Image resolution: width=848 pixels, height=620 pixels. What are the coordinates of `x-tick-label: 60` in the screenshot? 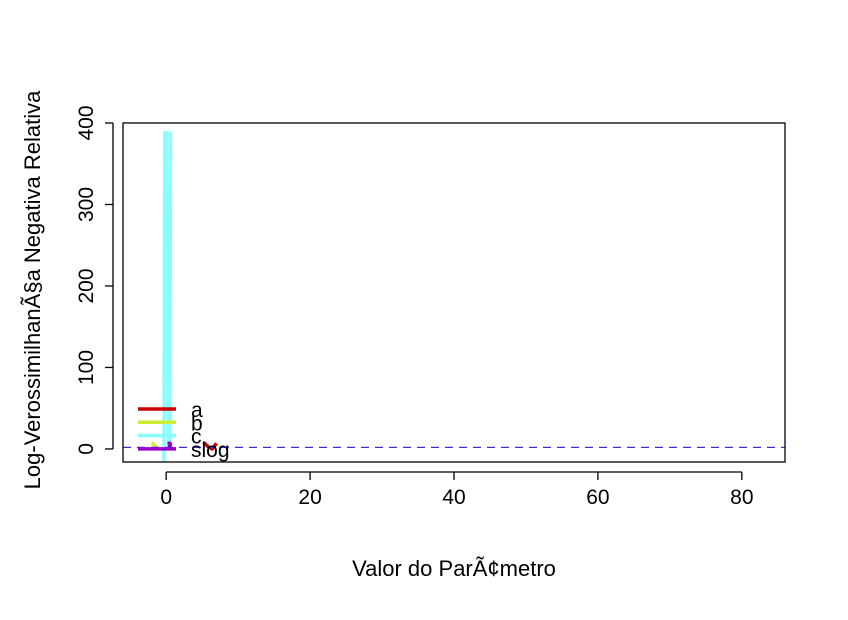 It's located at (597, 497).